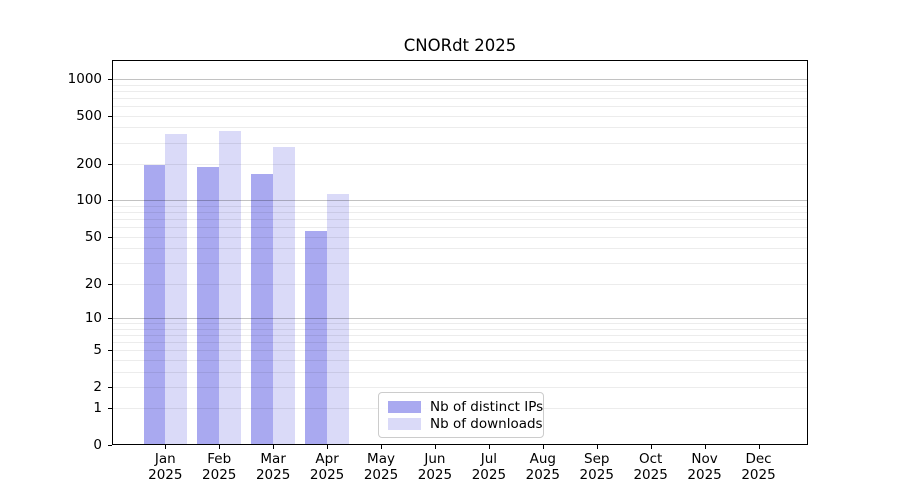 This screenshot has width=900, height=500. I want to click on y-axis-tick-label: 1000, so click(84, 78).